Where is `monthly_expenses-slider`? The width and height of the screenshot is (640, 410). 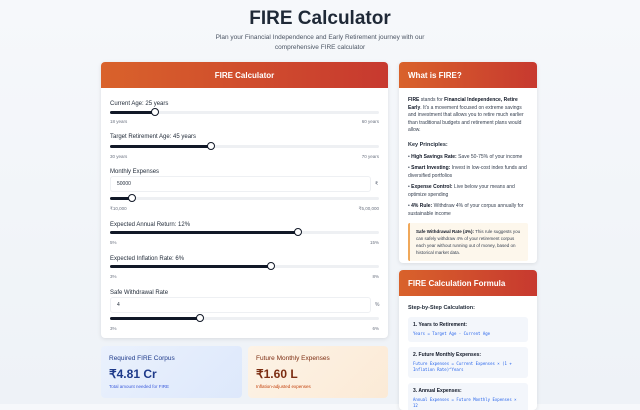 monthly_expenses-slider is located at coordinates (244, 198).